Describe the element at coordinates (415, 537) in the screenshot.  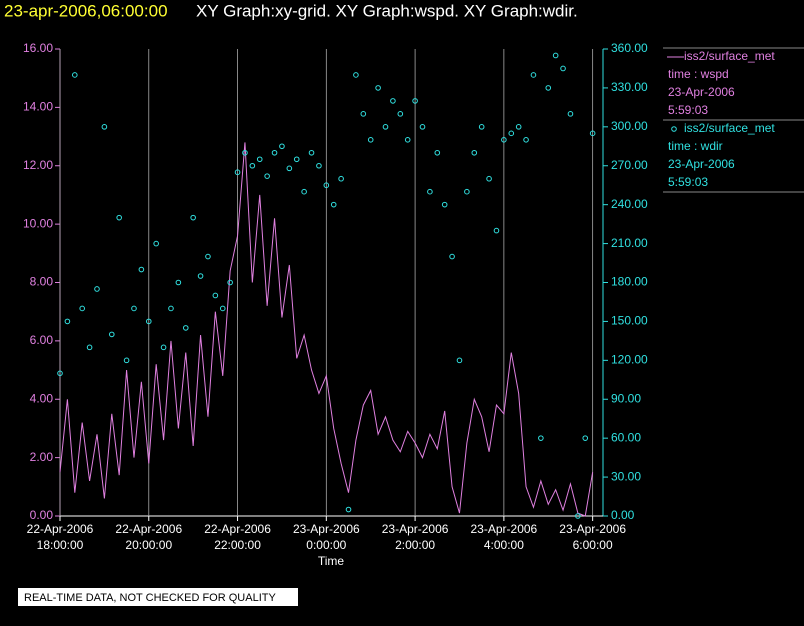
I see `x-tick-label: 23-Apr-2006 2:00:00` at that location.